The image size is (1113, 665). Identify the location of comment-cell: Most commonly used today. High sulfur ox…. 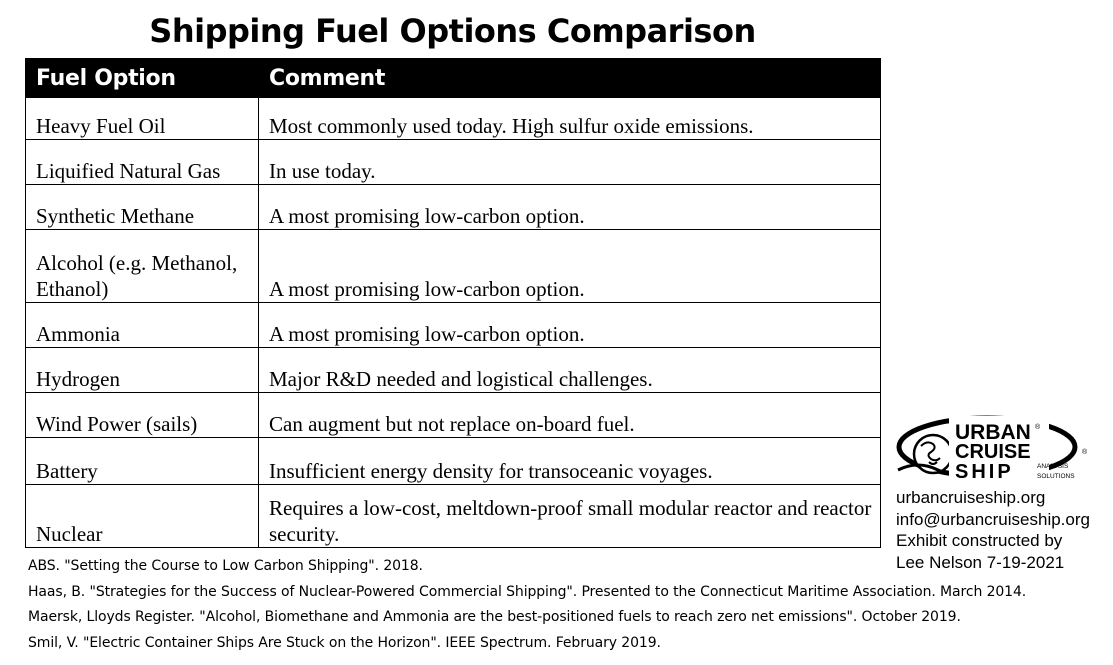
(569, 118).